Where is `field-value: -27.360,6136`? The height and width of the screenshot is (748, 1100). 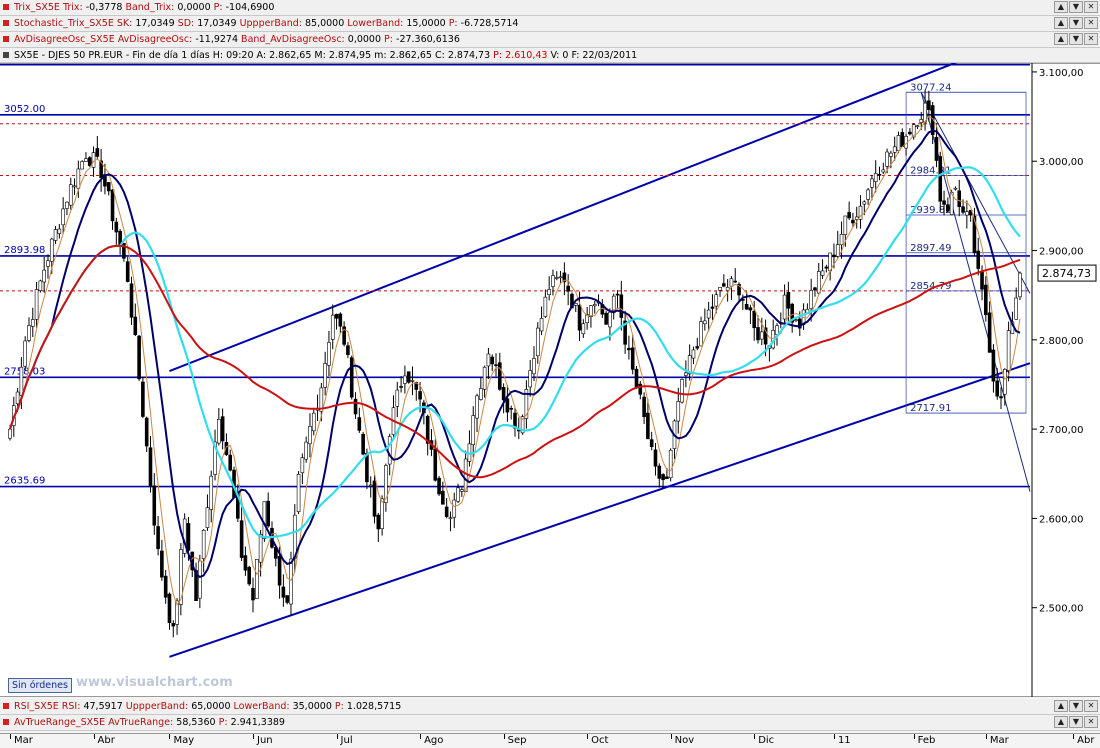
field-value: -27.360,6136 is located at coordinates (428, 39).